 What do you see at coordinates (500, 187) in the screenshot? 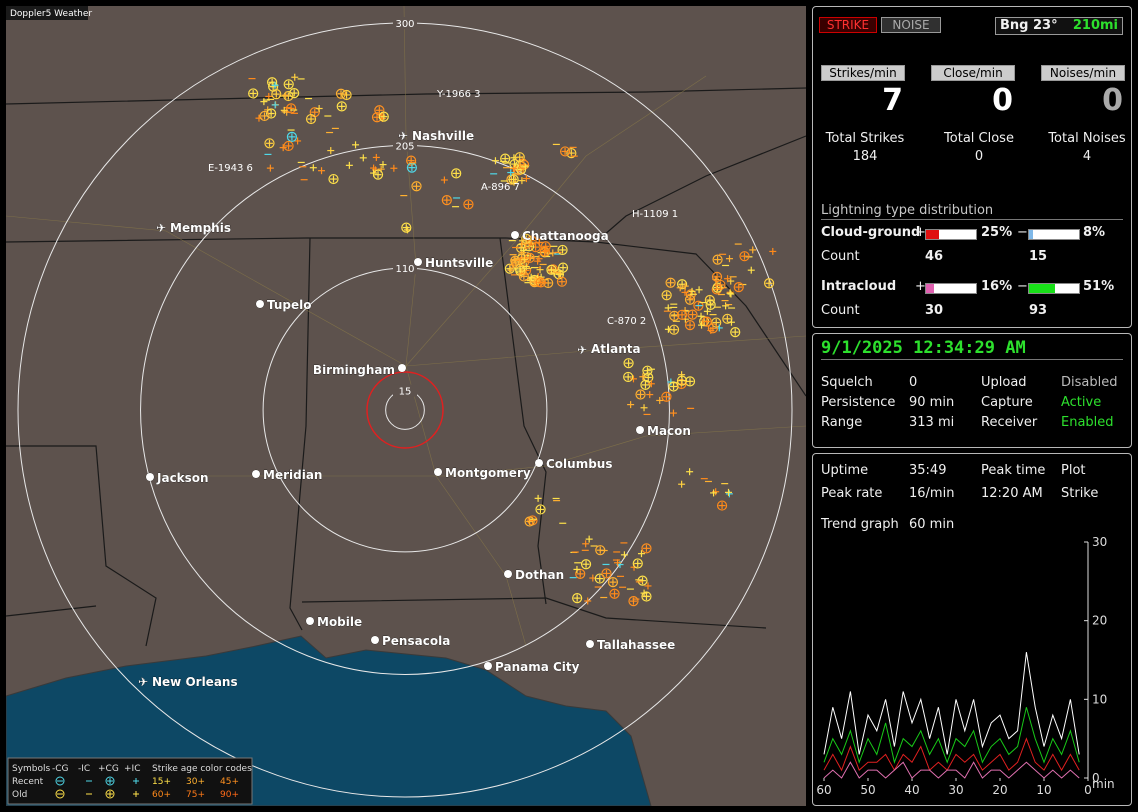
I see `storm-label: A-896 7` at bounding box center [500, 187].